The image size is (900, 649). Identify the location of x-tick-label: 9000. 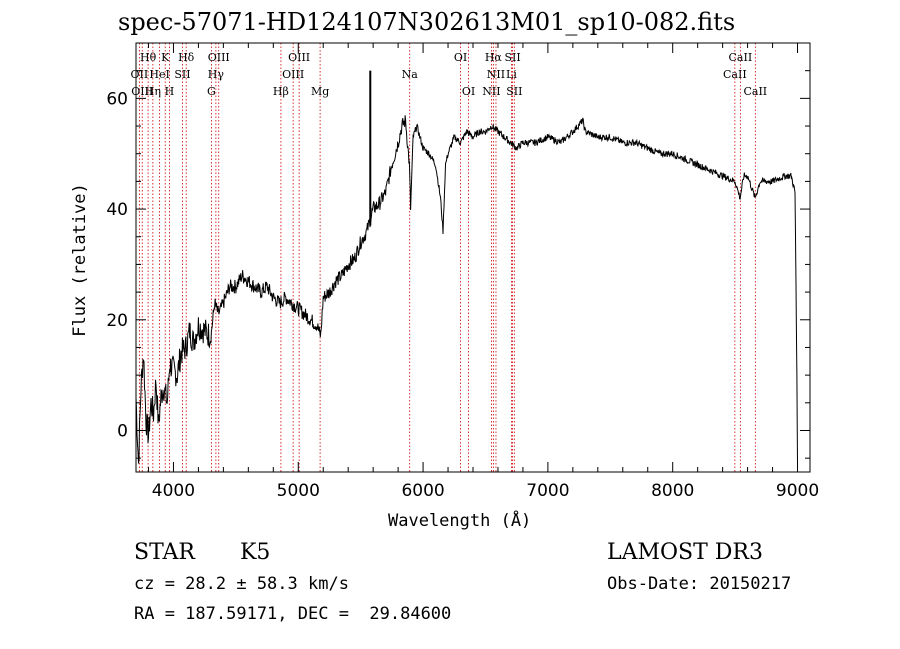
(797, 491).